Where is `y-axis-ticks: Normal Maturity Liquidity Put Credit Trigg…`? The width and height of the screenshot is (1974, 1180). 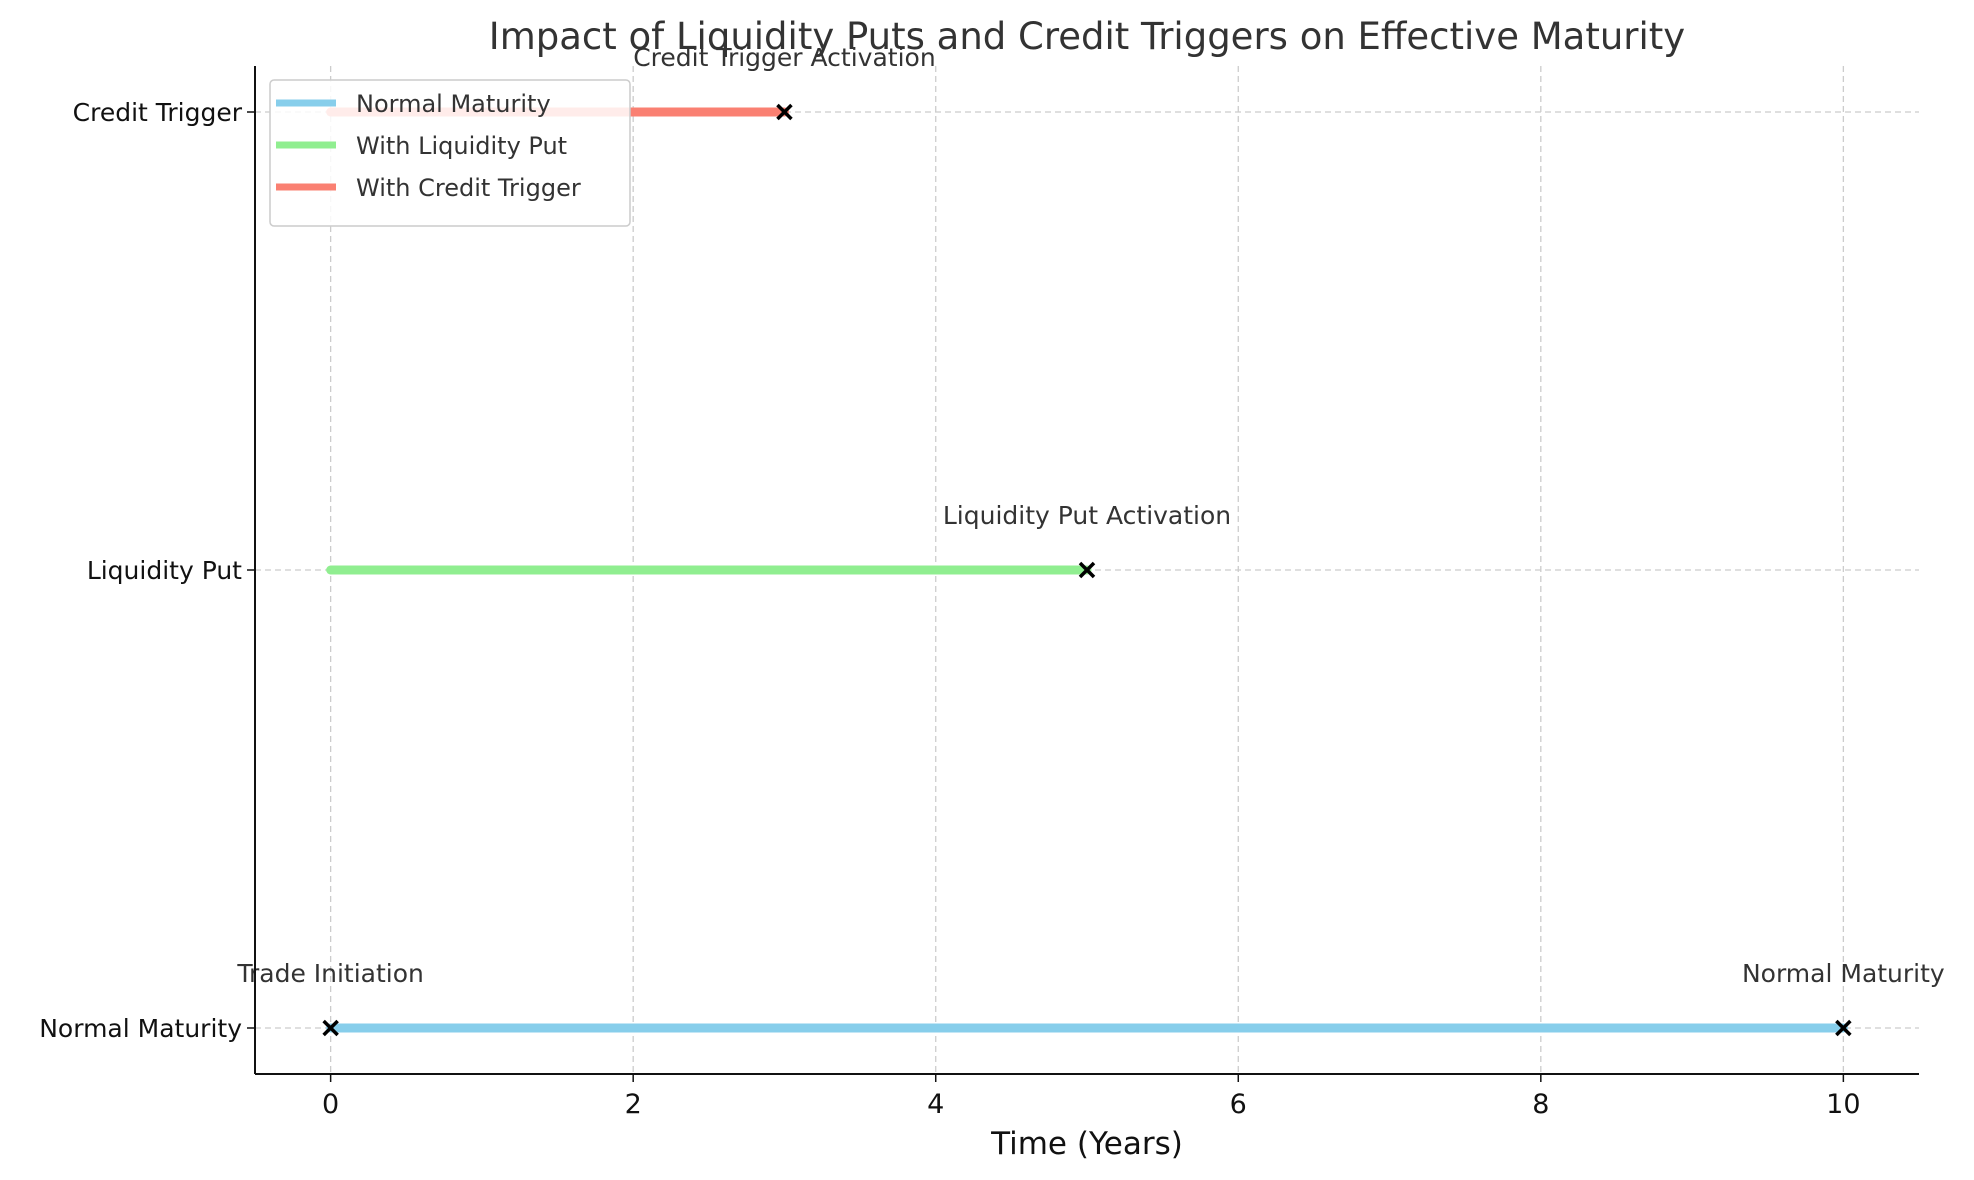 y-axis-ticks: Normal Maturity Liquidity Put Credit Trigg… is located at coordinates (147, 570).